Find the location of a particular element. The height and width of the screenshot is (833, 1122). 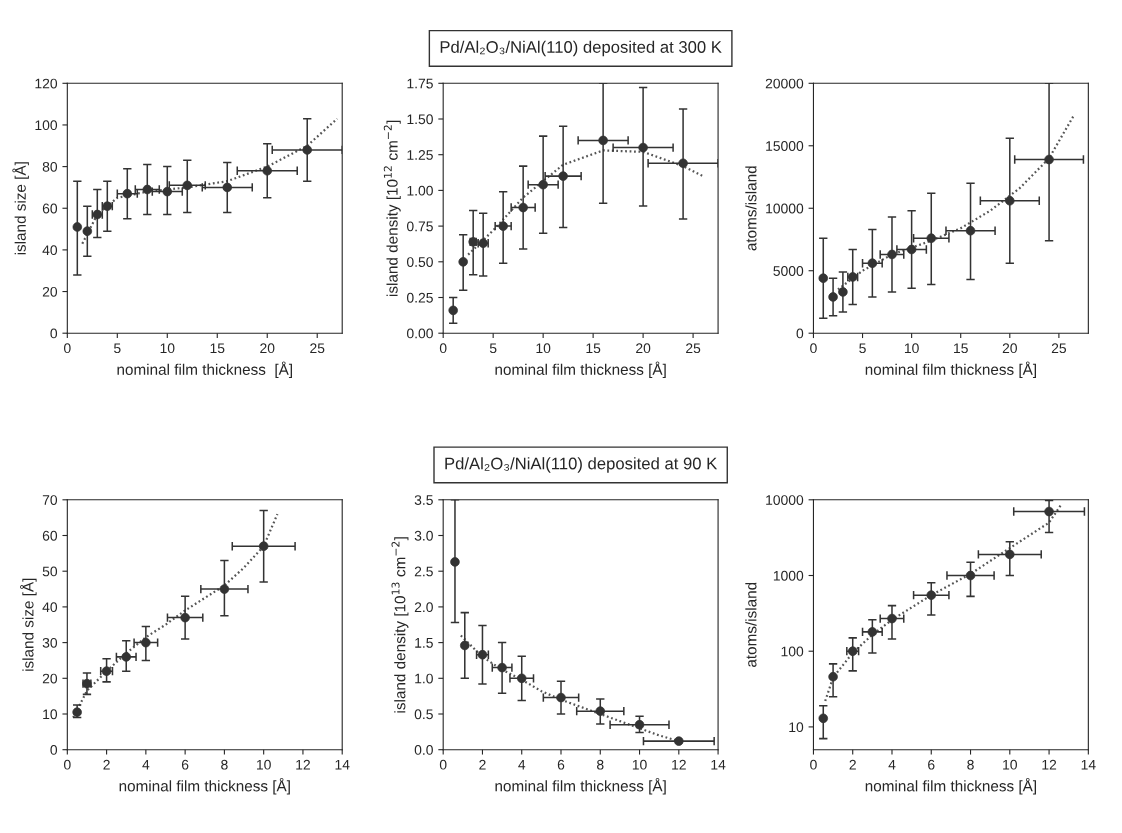

y-tick-label: 1000 is located at coordinates (788, 575).